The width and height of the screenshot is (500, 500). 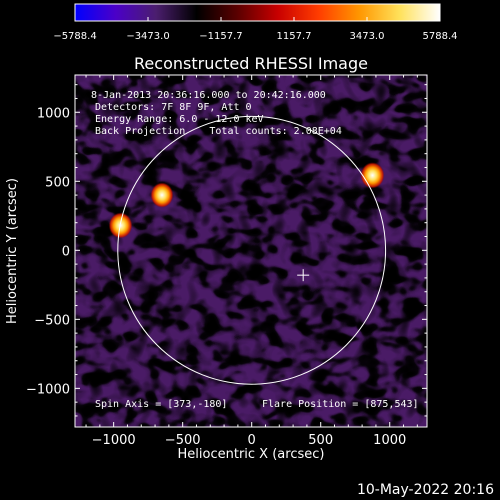 I want to click on colorbar-strip, so click(x=257, y=12).